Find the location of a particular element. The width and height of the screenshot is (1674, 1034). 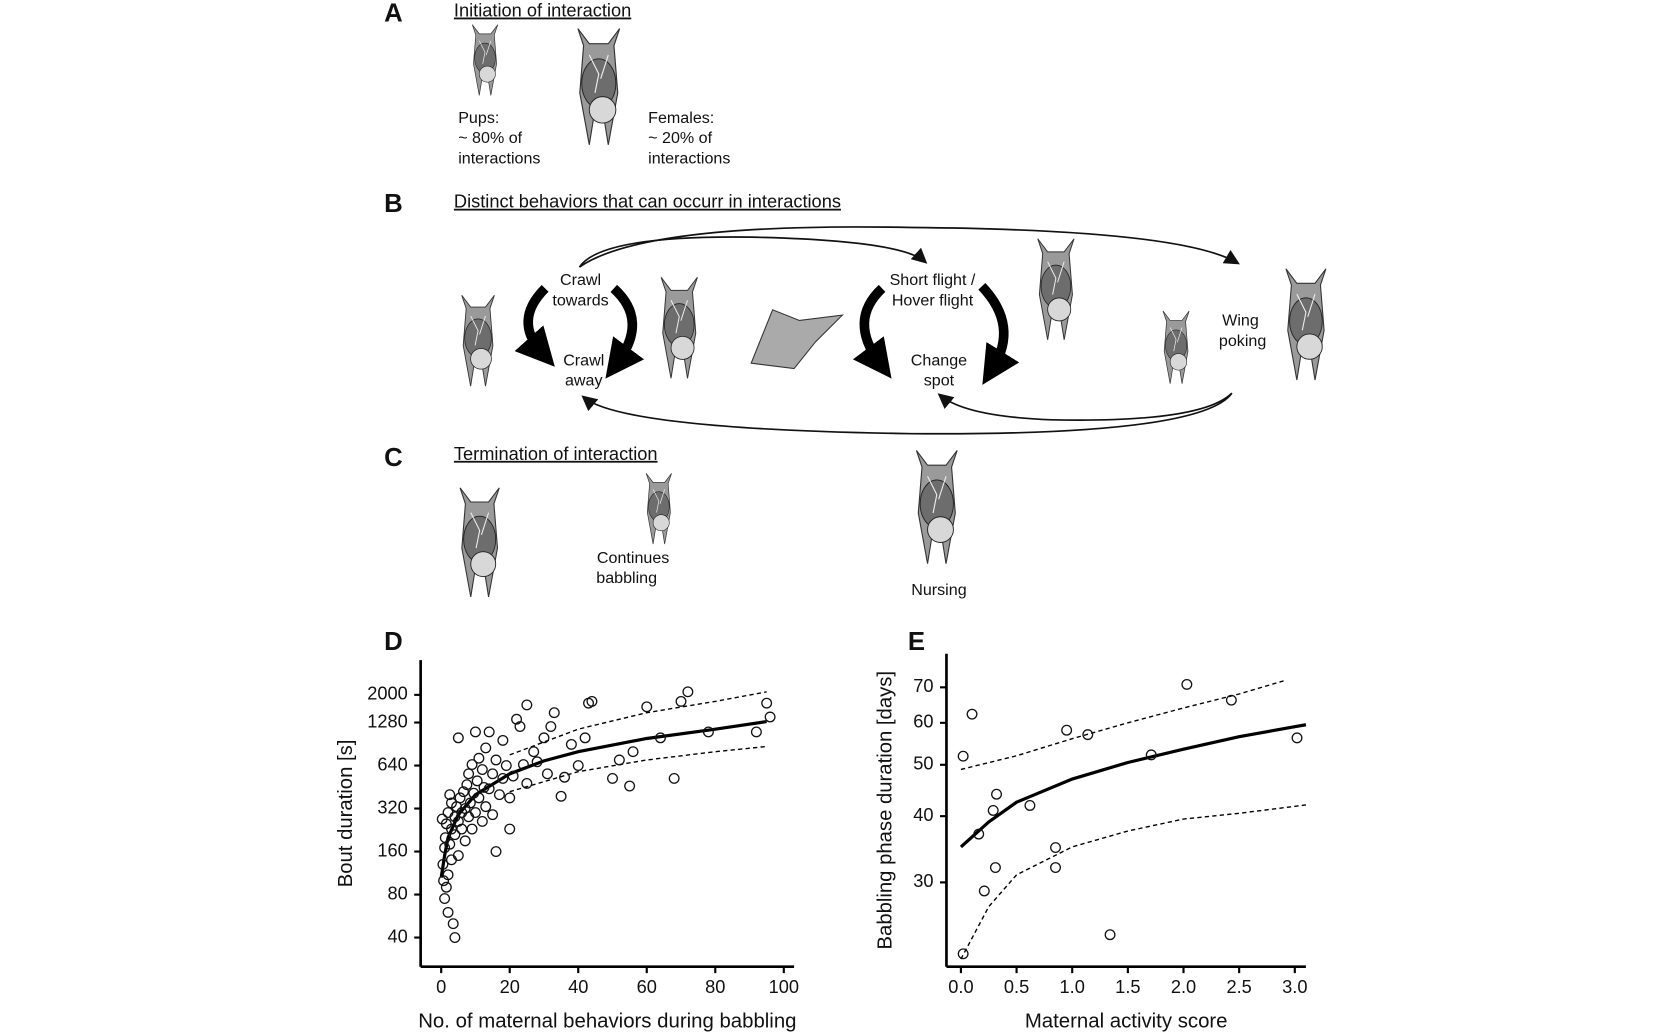

behavior-label: Change is located at coordinates (939, 360).